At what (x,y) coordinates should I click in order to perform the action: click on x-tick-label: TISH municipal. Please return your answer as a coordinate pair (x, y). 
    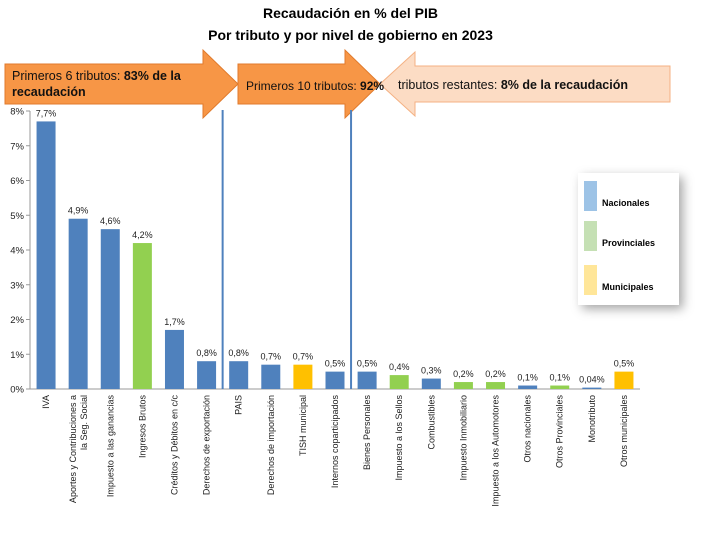
    Looking at the image, I should click on (303, 425).